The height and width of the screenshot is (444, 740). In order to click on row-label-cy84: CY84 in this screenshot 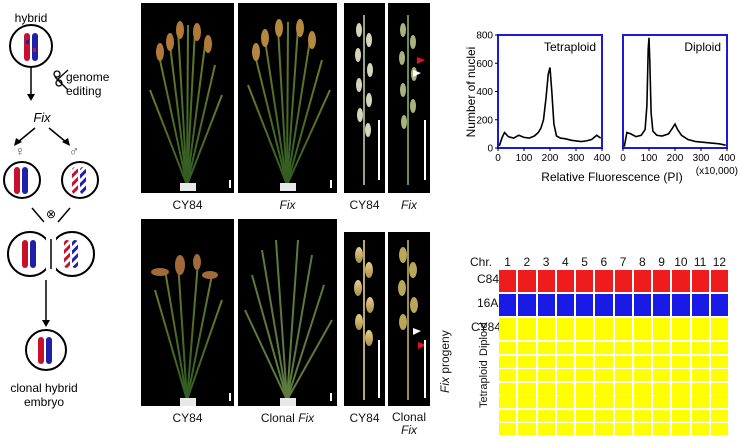, I will do `click(486, 327)`.